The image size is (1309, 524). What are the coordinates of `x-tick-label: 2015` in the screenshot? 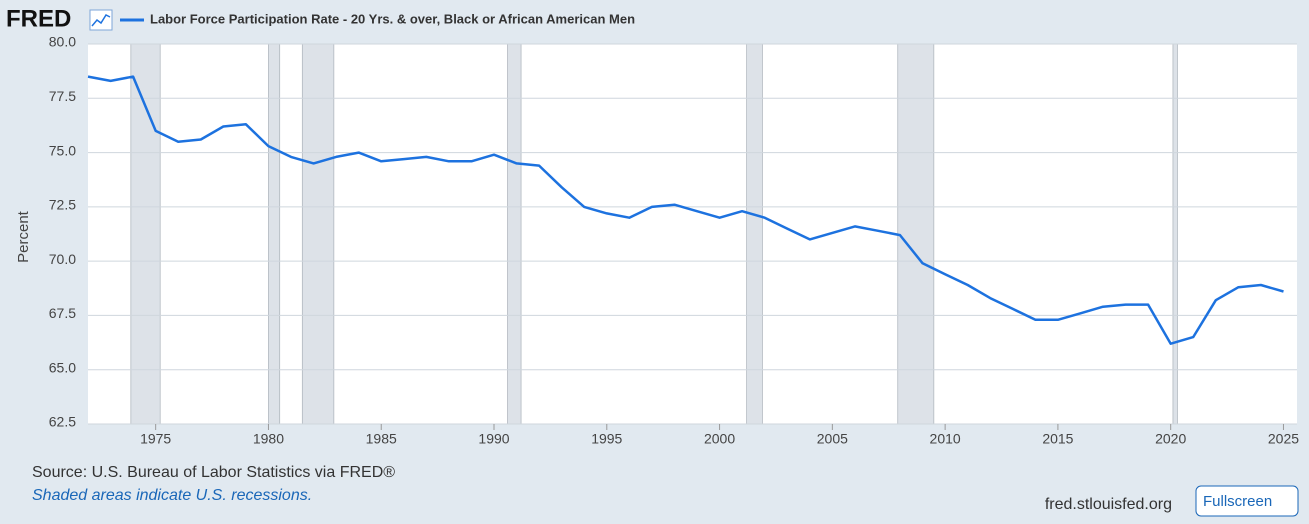 It's located at (1057, 439).